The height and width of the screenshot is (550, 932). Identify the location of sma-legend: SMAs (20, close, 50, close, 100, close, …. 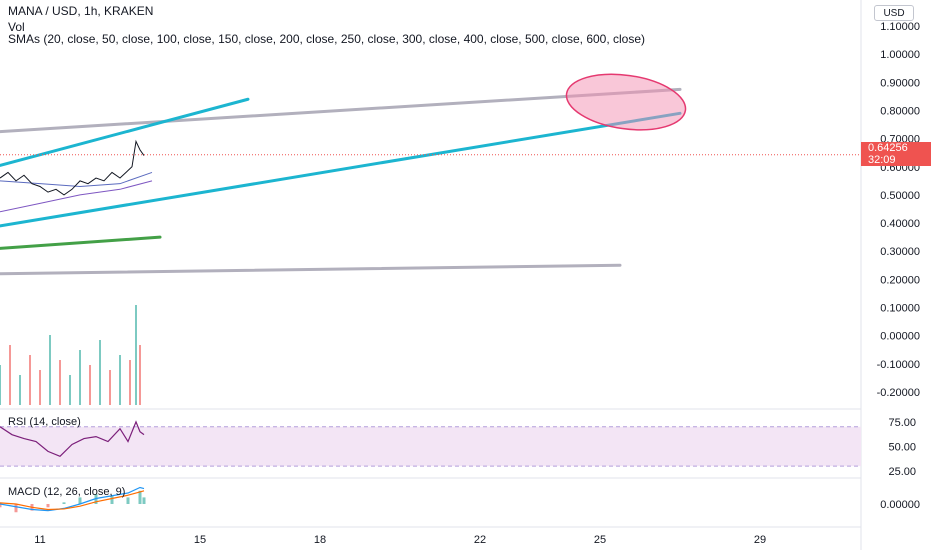
(327, 39).